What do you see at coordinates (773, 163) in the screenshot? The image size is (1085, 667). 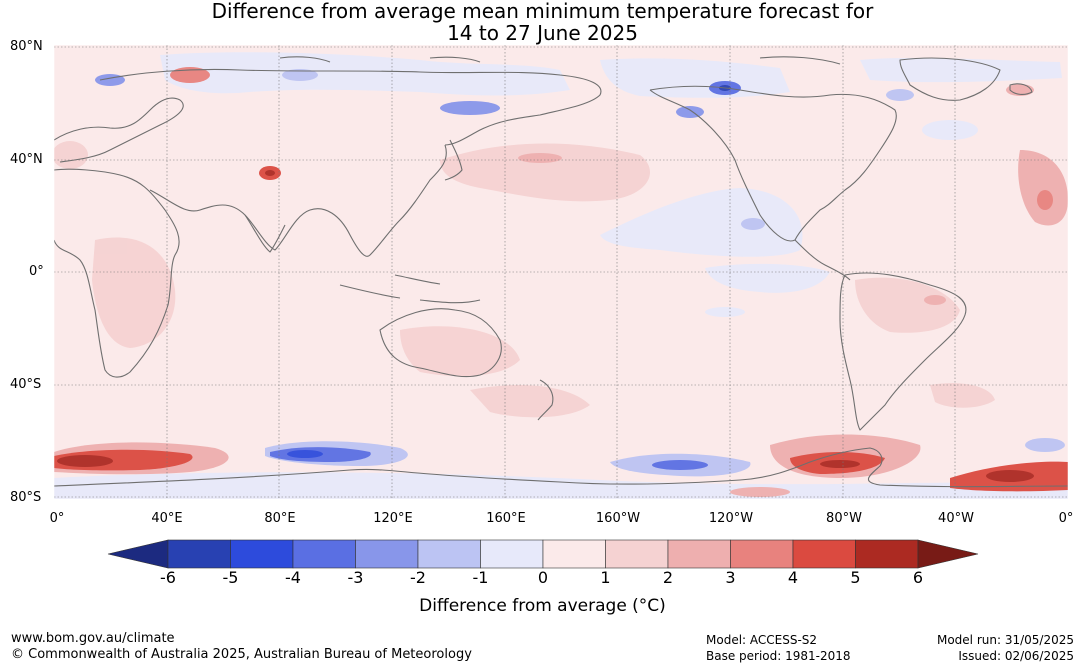 I see `coast-north-america` at bounding box center [773, 163].